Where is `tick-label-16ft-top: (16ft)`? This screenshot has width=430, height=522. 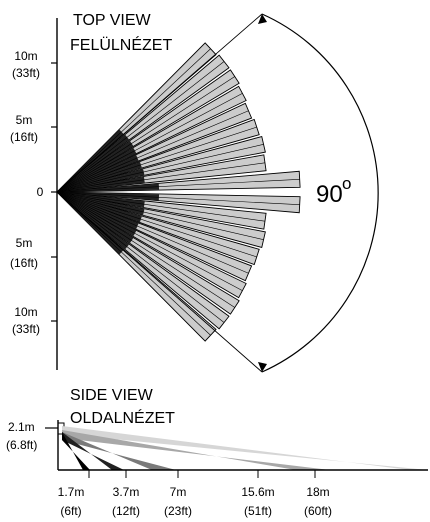 tick-label-16ft-top: (16ft) is located at coordinates (24, 137).